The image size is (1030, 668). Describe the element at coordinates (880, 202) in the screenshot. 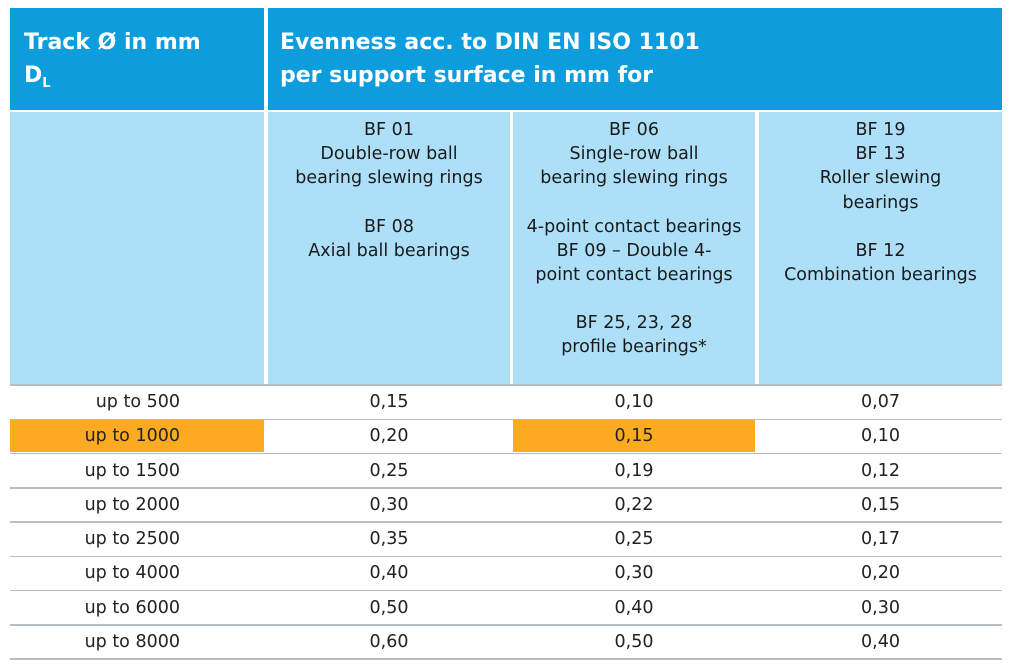

I see `subheader-line: bearings` at that location.